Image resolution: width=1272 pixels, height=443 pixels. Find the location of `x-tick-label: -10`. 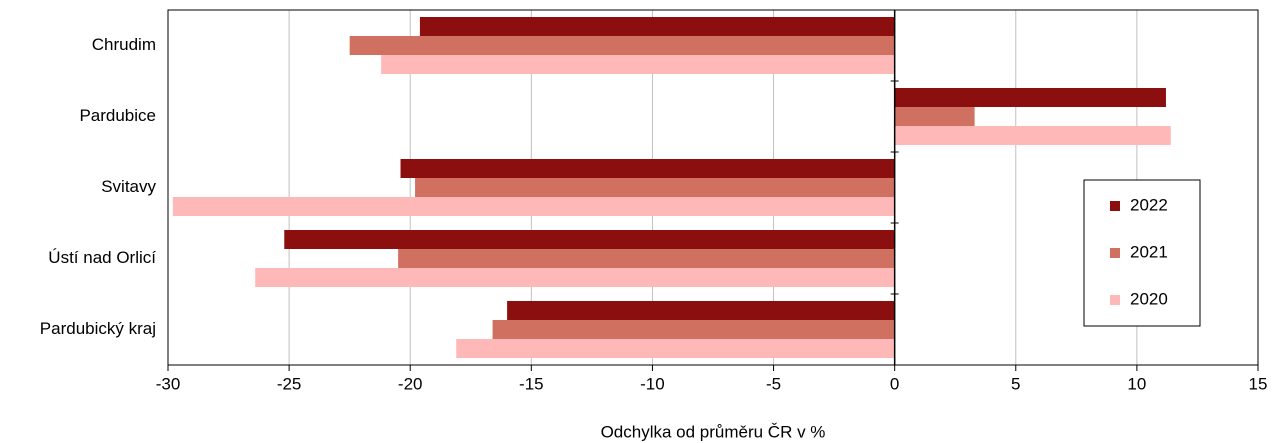

x-tick-label: -10 is located at coordinates (652, 383).